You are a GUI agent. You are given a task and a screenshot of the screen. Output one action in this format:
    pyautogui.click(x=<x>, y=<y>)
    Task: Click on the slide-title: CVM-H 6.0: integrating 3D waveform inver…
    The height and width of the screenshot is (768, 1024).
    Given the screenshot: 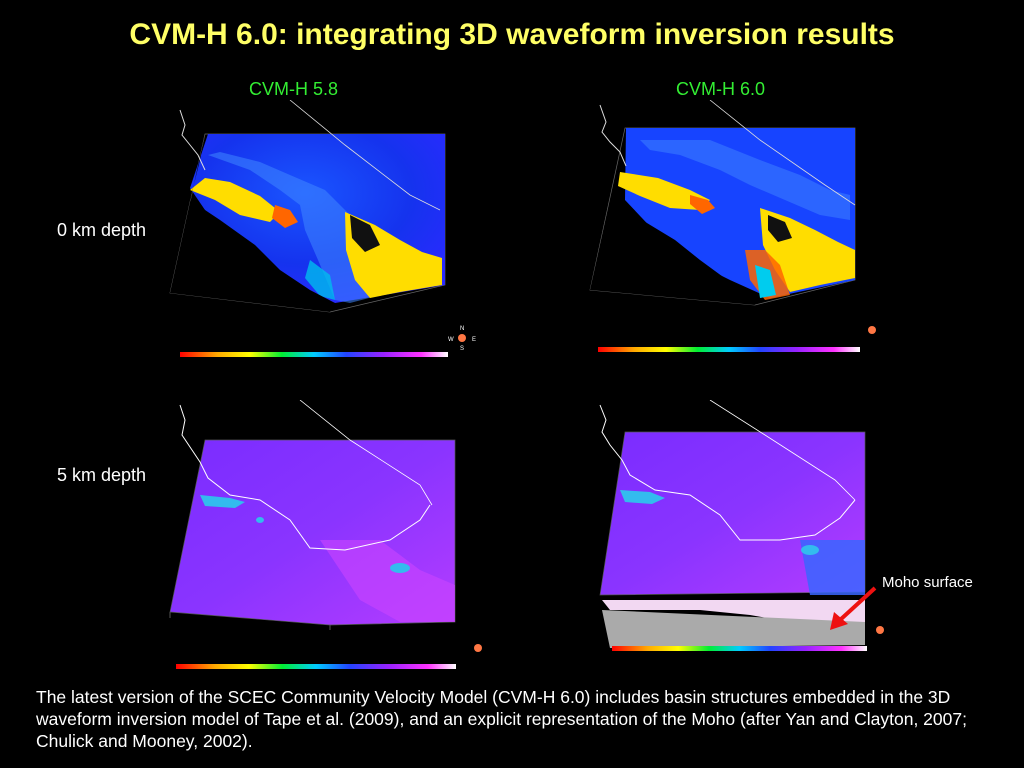 What is the action you would take?
    pyautogui.click(x=512, y=34)
    